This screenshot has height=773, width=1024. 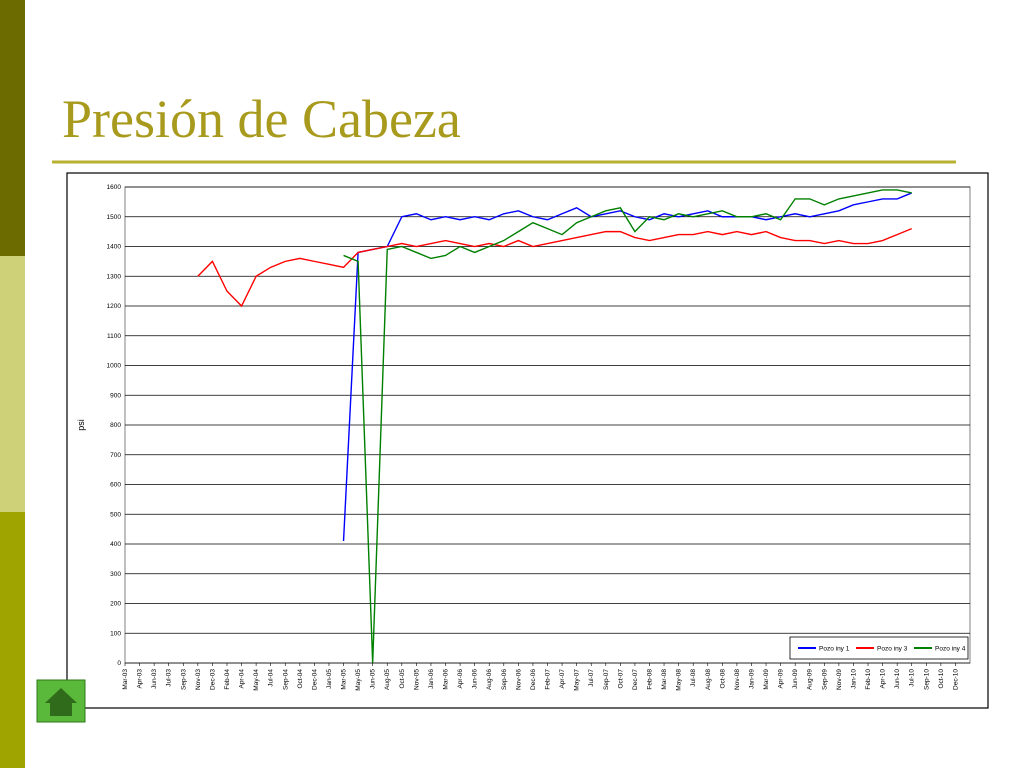 I want to click on x-tick-label: Jan-10, so click(x=853, y=679).